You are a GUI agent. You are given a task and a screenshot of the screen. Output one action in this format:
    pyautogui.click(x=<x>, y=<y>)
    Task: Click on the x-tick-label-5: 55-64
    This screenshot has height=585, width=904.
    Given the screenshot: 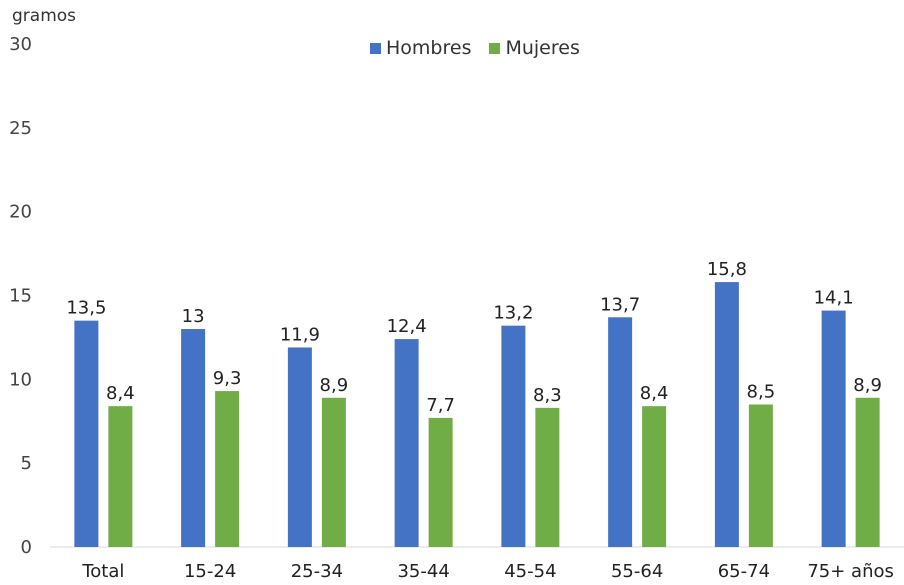 What is the action you would take?
    pyautogui.click(x=637, y=571)
    